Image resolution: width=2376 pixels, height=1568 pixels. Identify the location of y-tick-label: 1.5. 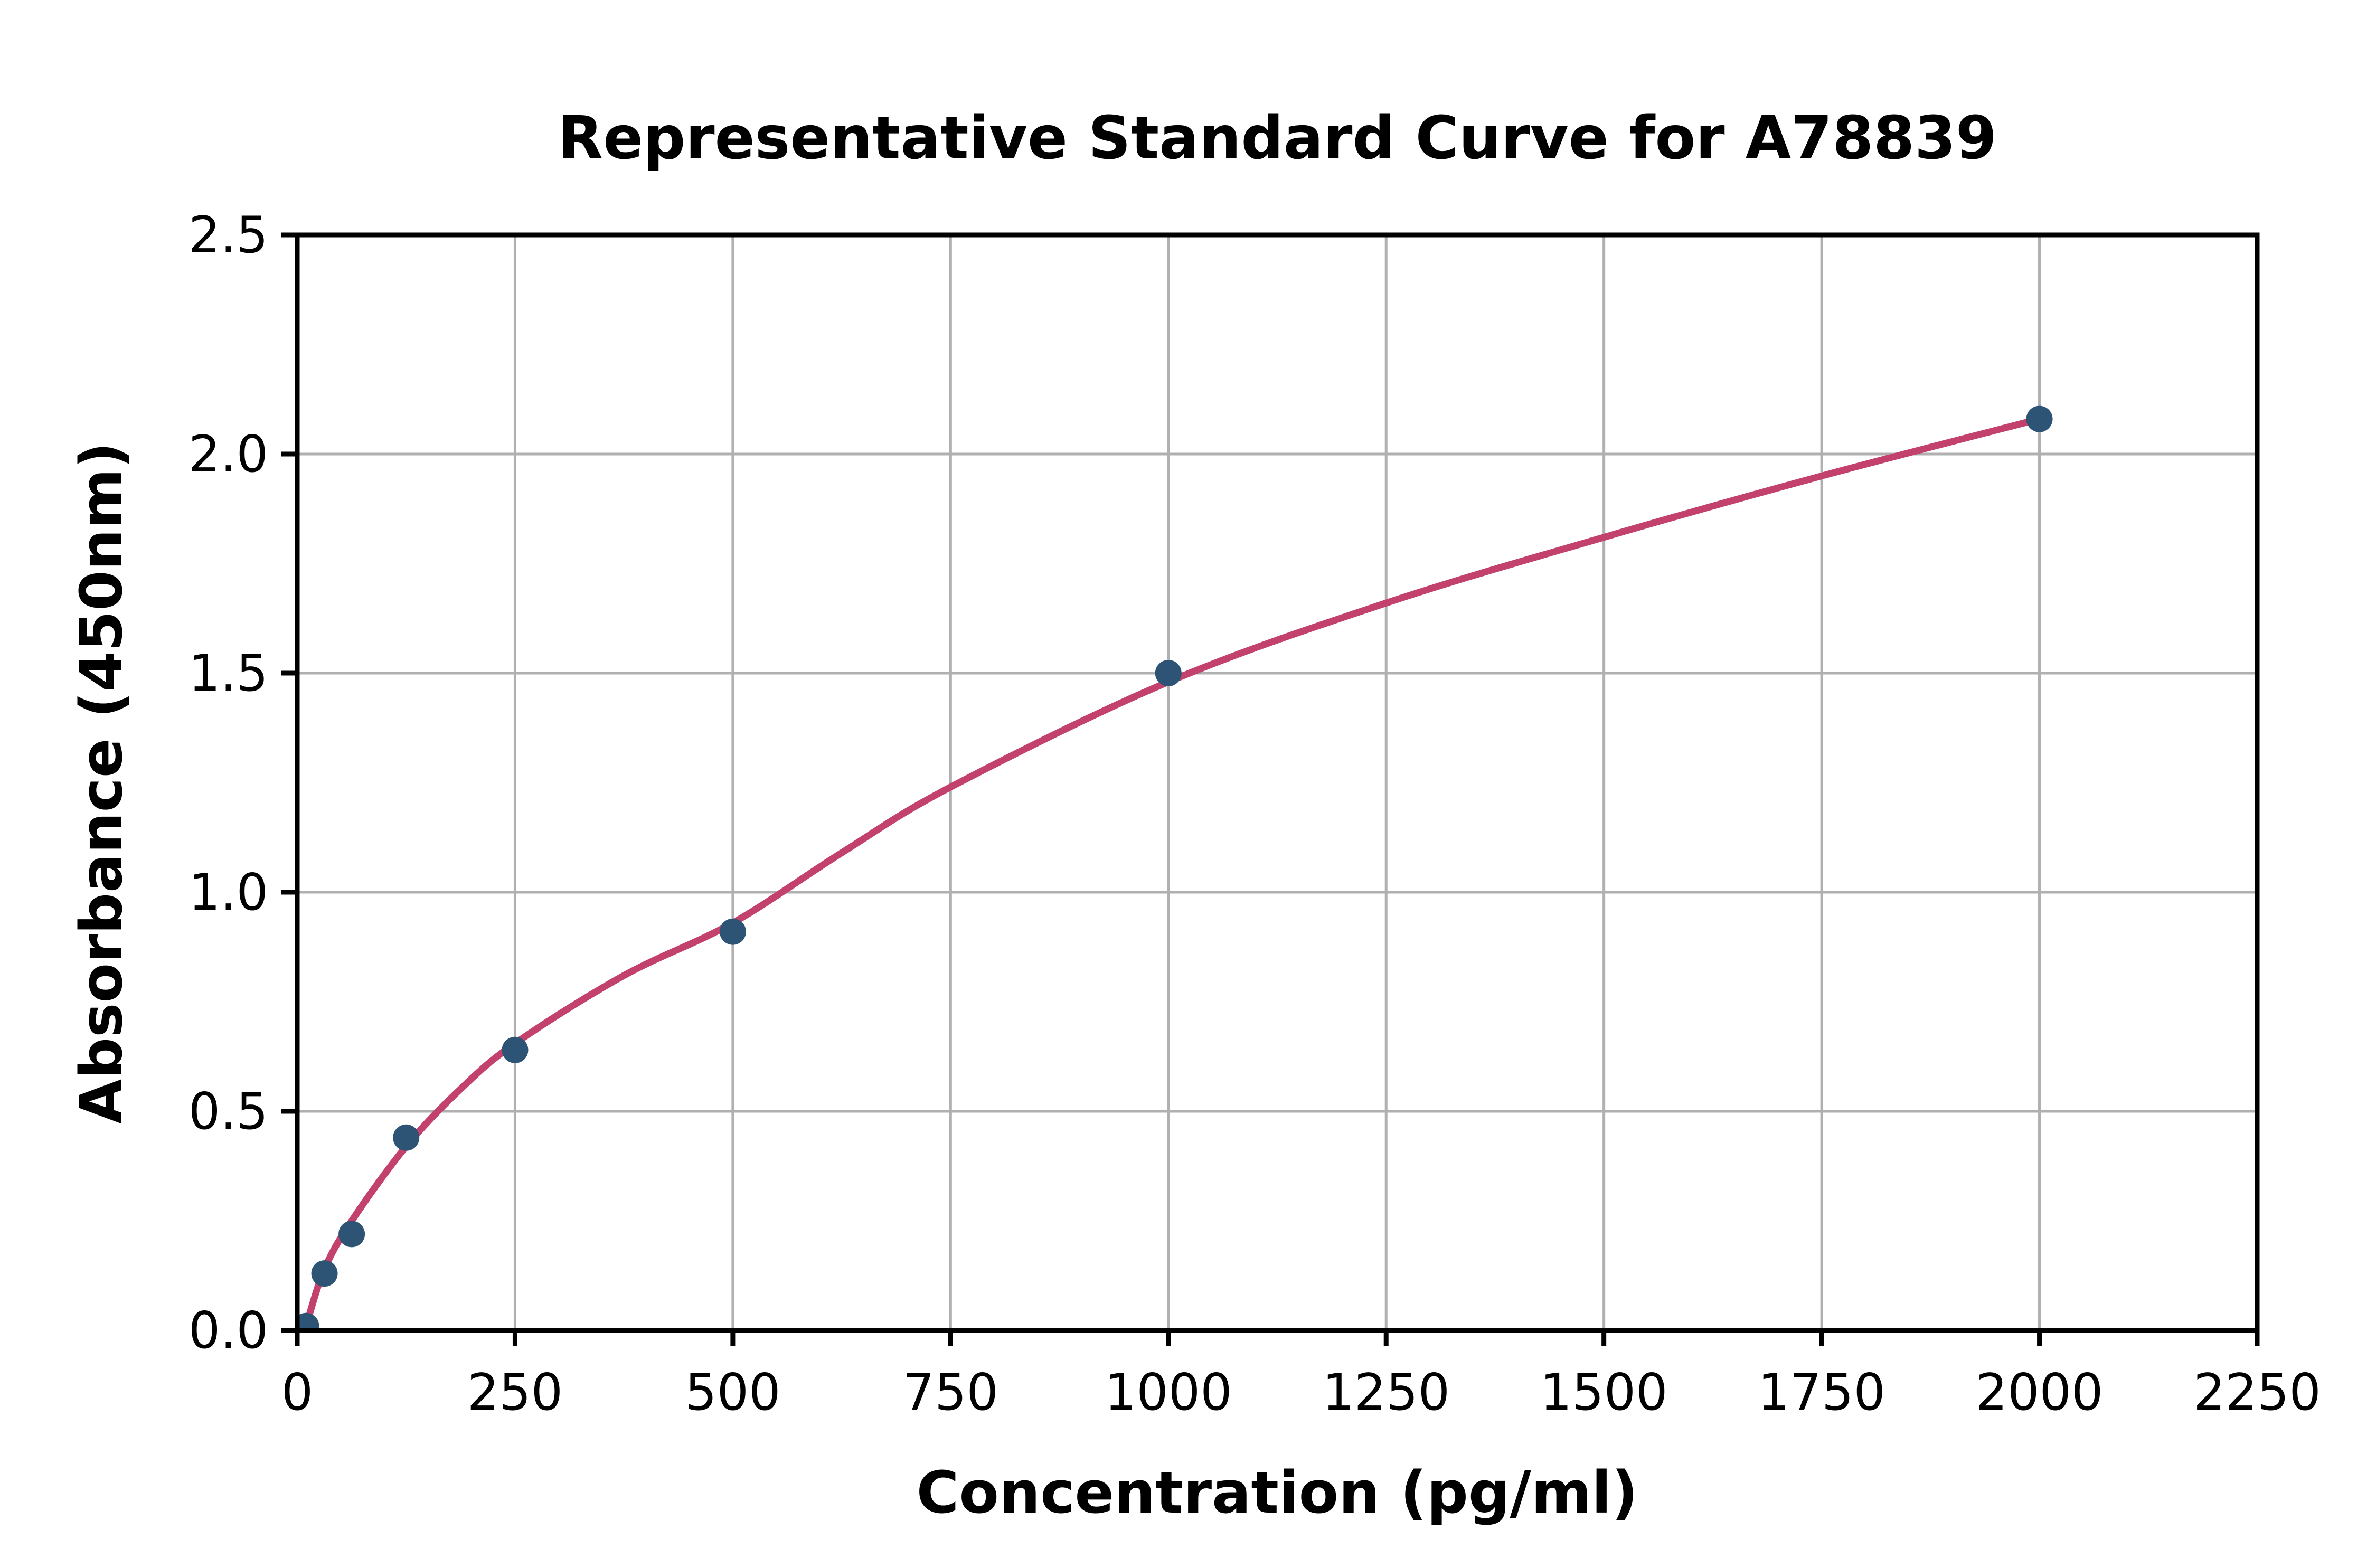
(228, 674).